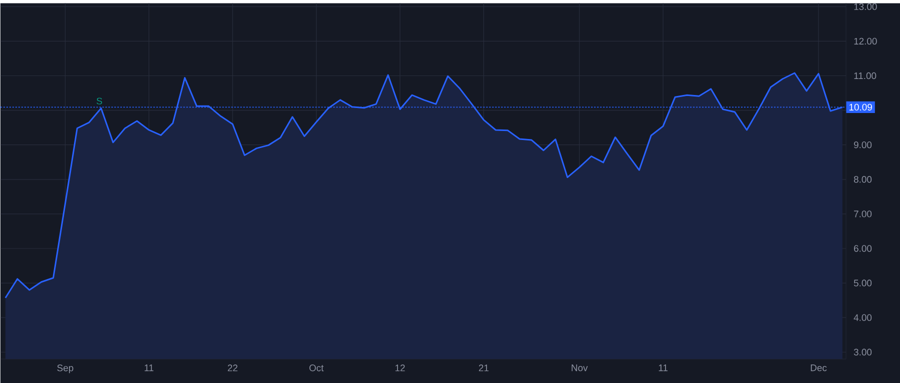  I want to click on x-tick-label: Nov, so click(580, 368).